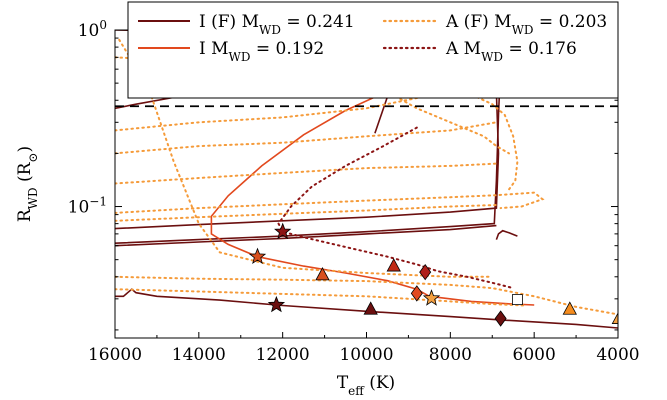 The height and width of the screenshot is (400, 667). Describe the element at coordinates (277, 24) in the screenshot. I see `legend-label: I (F) MWD = 0.241` at that location.